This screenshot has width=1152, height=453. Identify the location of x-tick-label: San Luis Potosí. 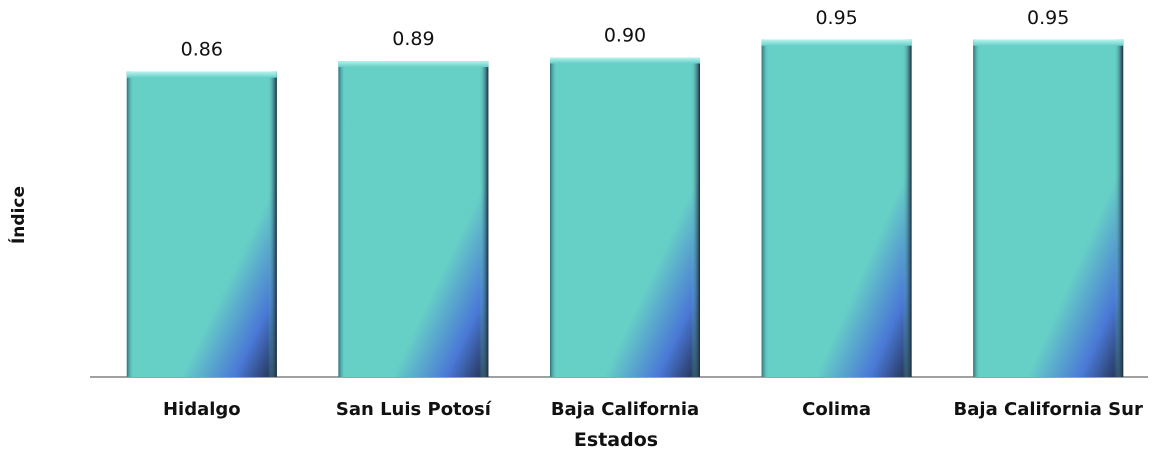
(414, 409).